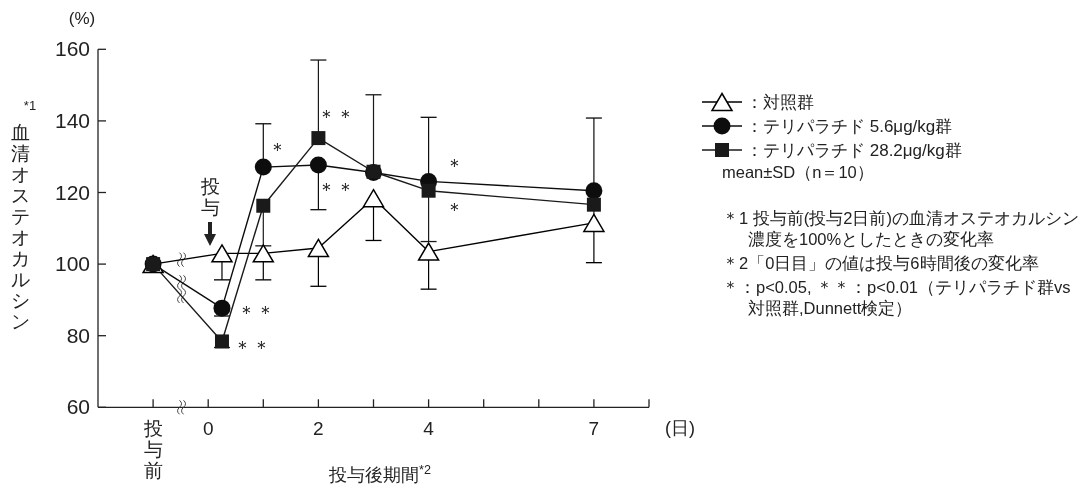 Image resolution: width=1090 pixels, height=492 pixels. I want to click on x-tick-label: 7, so click(594, 429).